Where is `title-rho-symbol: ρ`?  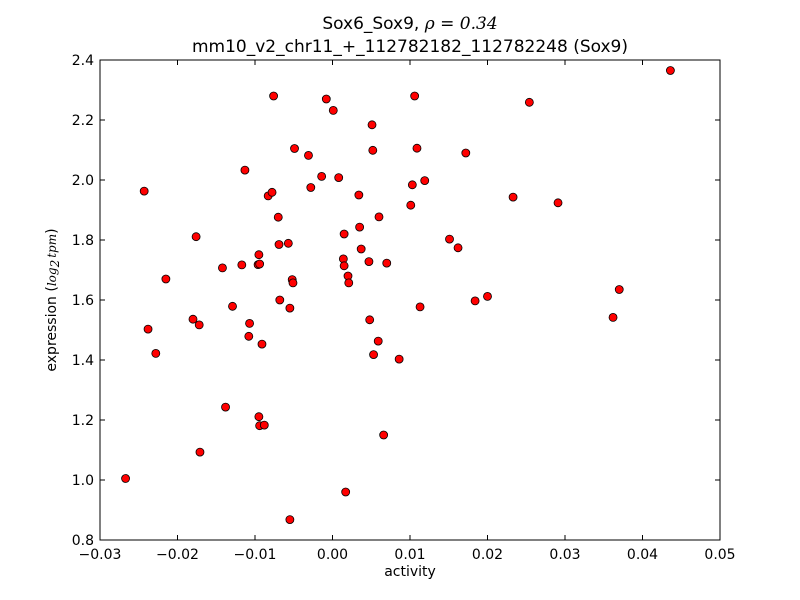
title-rho-symbol: ρ is located at coordinates (429, 24).